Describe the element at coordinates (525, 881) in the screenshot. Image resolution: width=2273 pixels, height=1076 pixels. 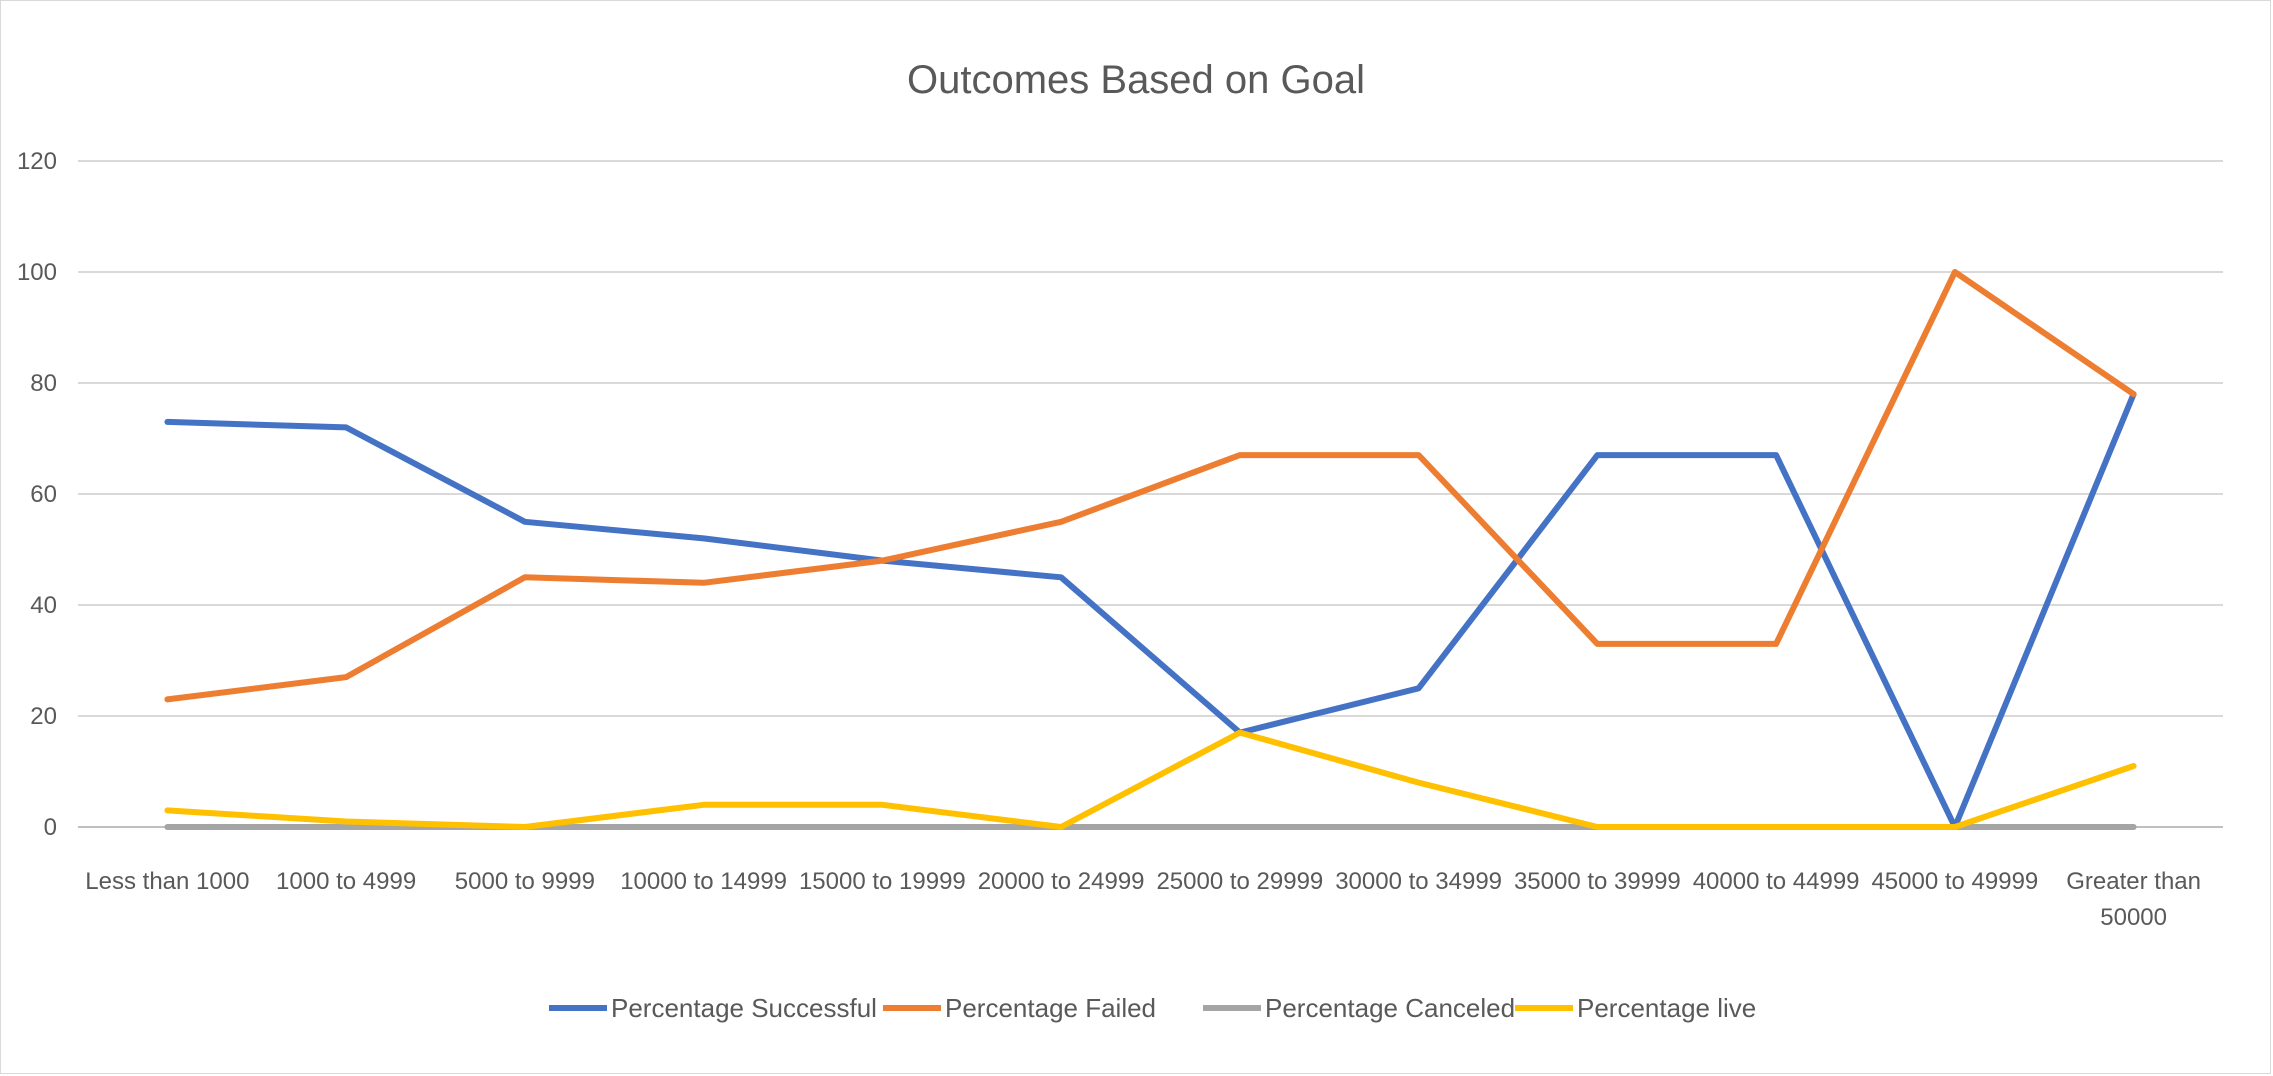
I see `x-tick-label: 5000 to 9999` at that location.